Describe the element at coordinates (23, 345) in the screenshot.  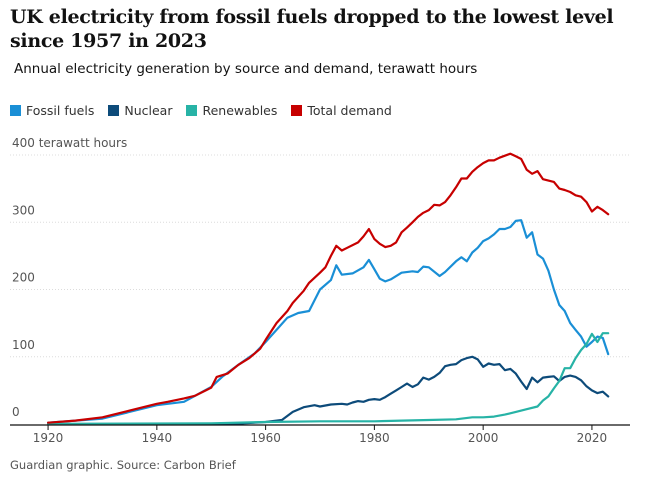
I see `y-tick-label-100: 100` at that location.